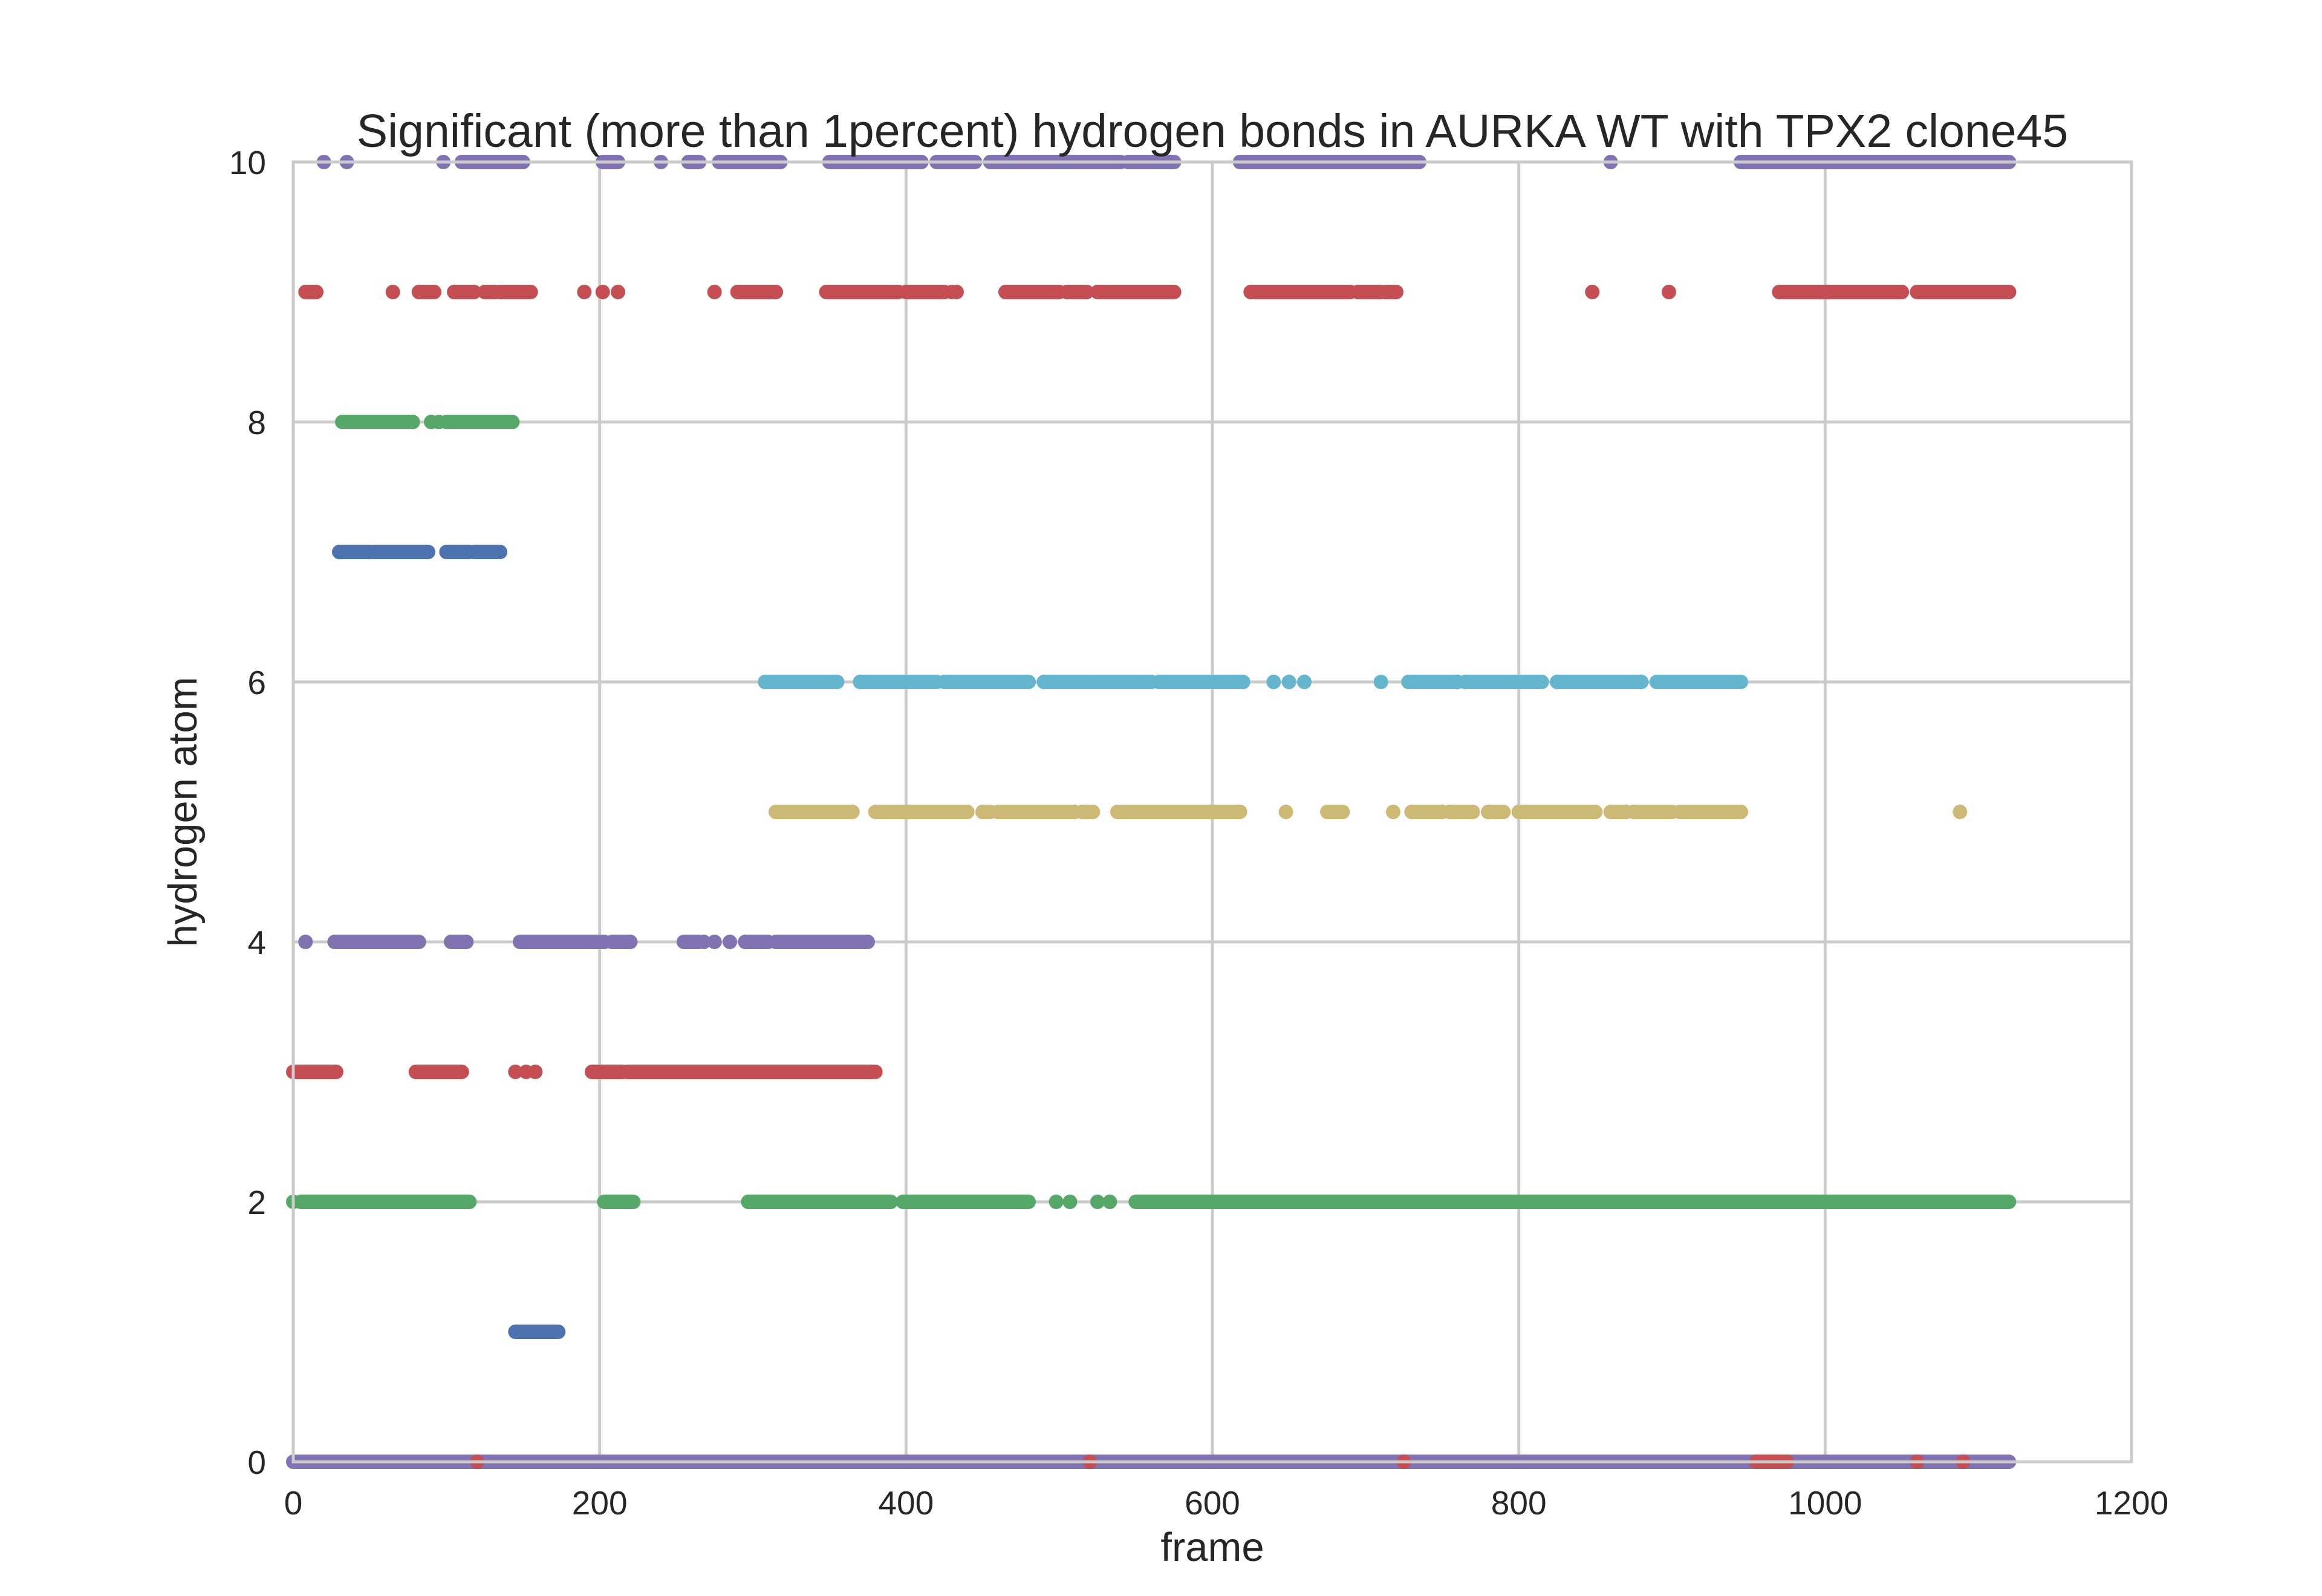 Image resolution: width=2322 pixels, height=1596 pixels. Describe the element at coordinates (906, 1503) in the screenshot. I see `x-tick-label: 400` at that location.